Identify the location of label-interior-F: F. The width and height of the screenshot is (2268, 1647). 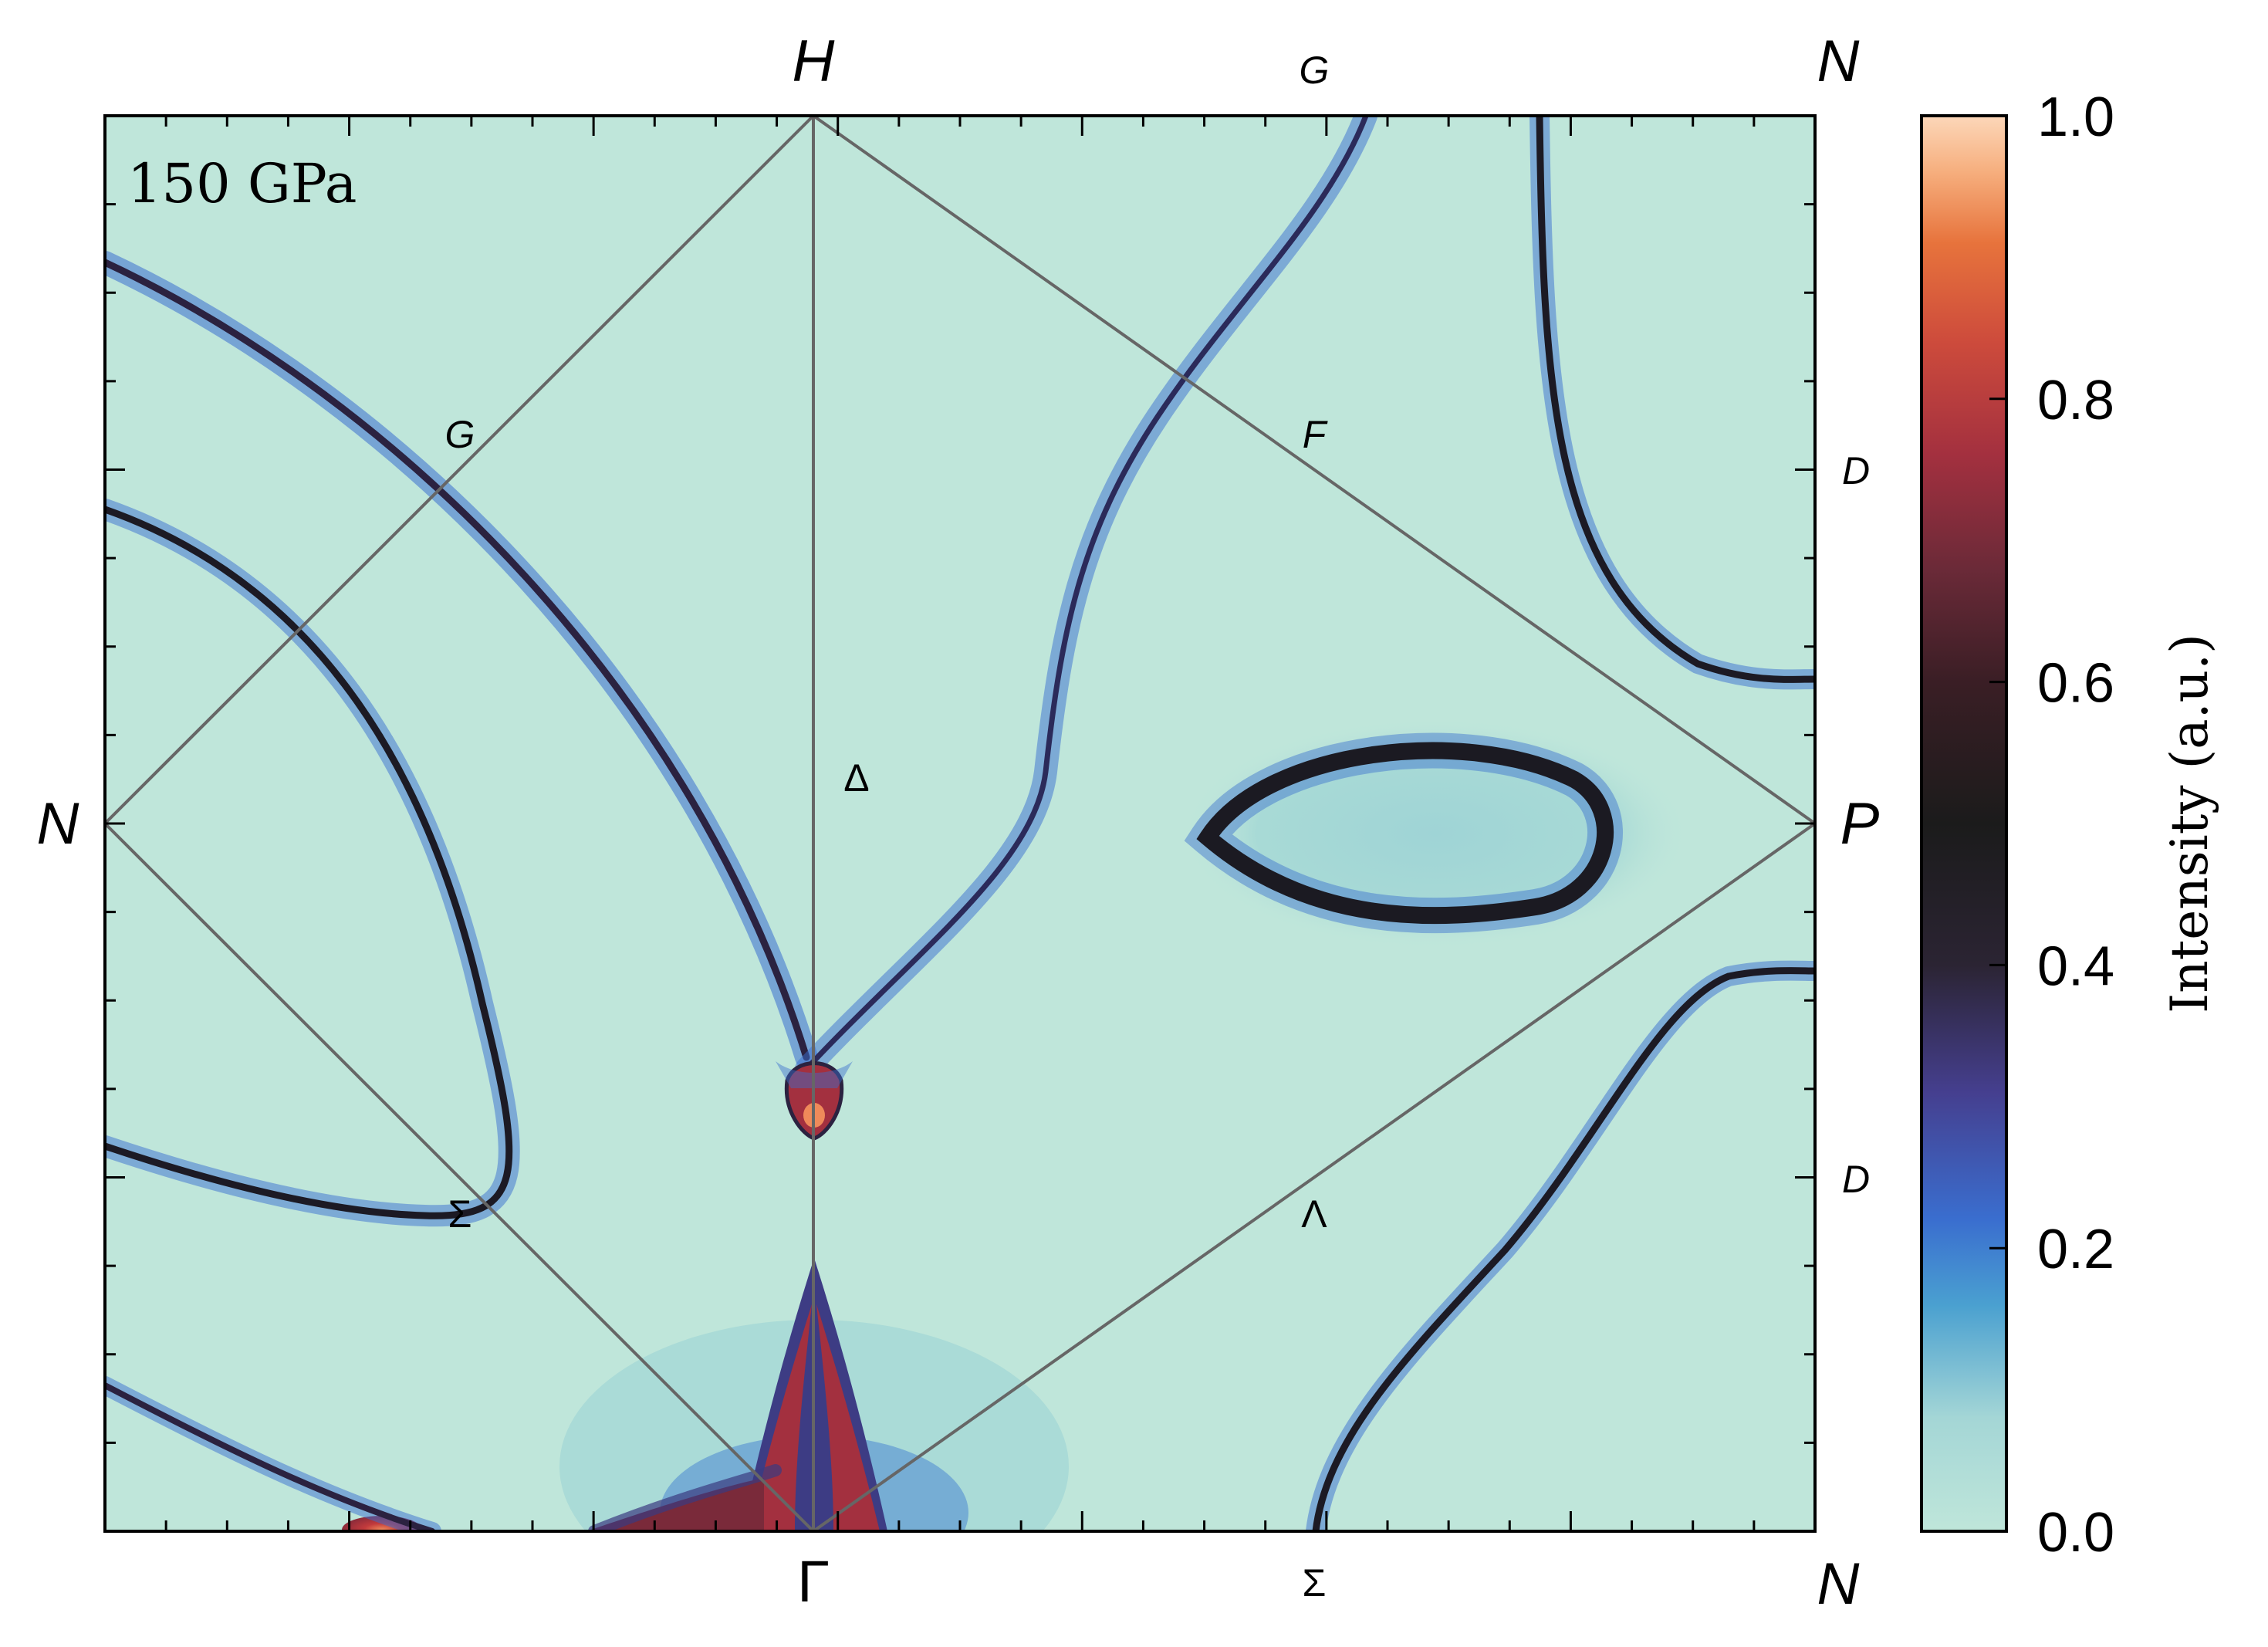
(1315, 434).